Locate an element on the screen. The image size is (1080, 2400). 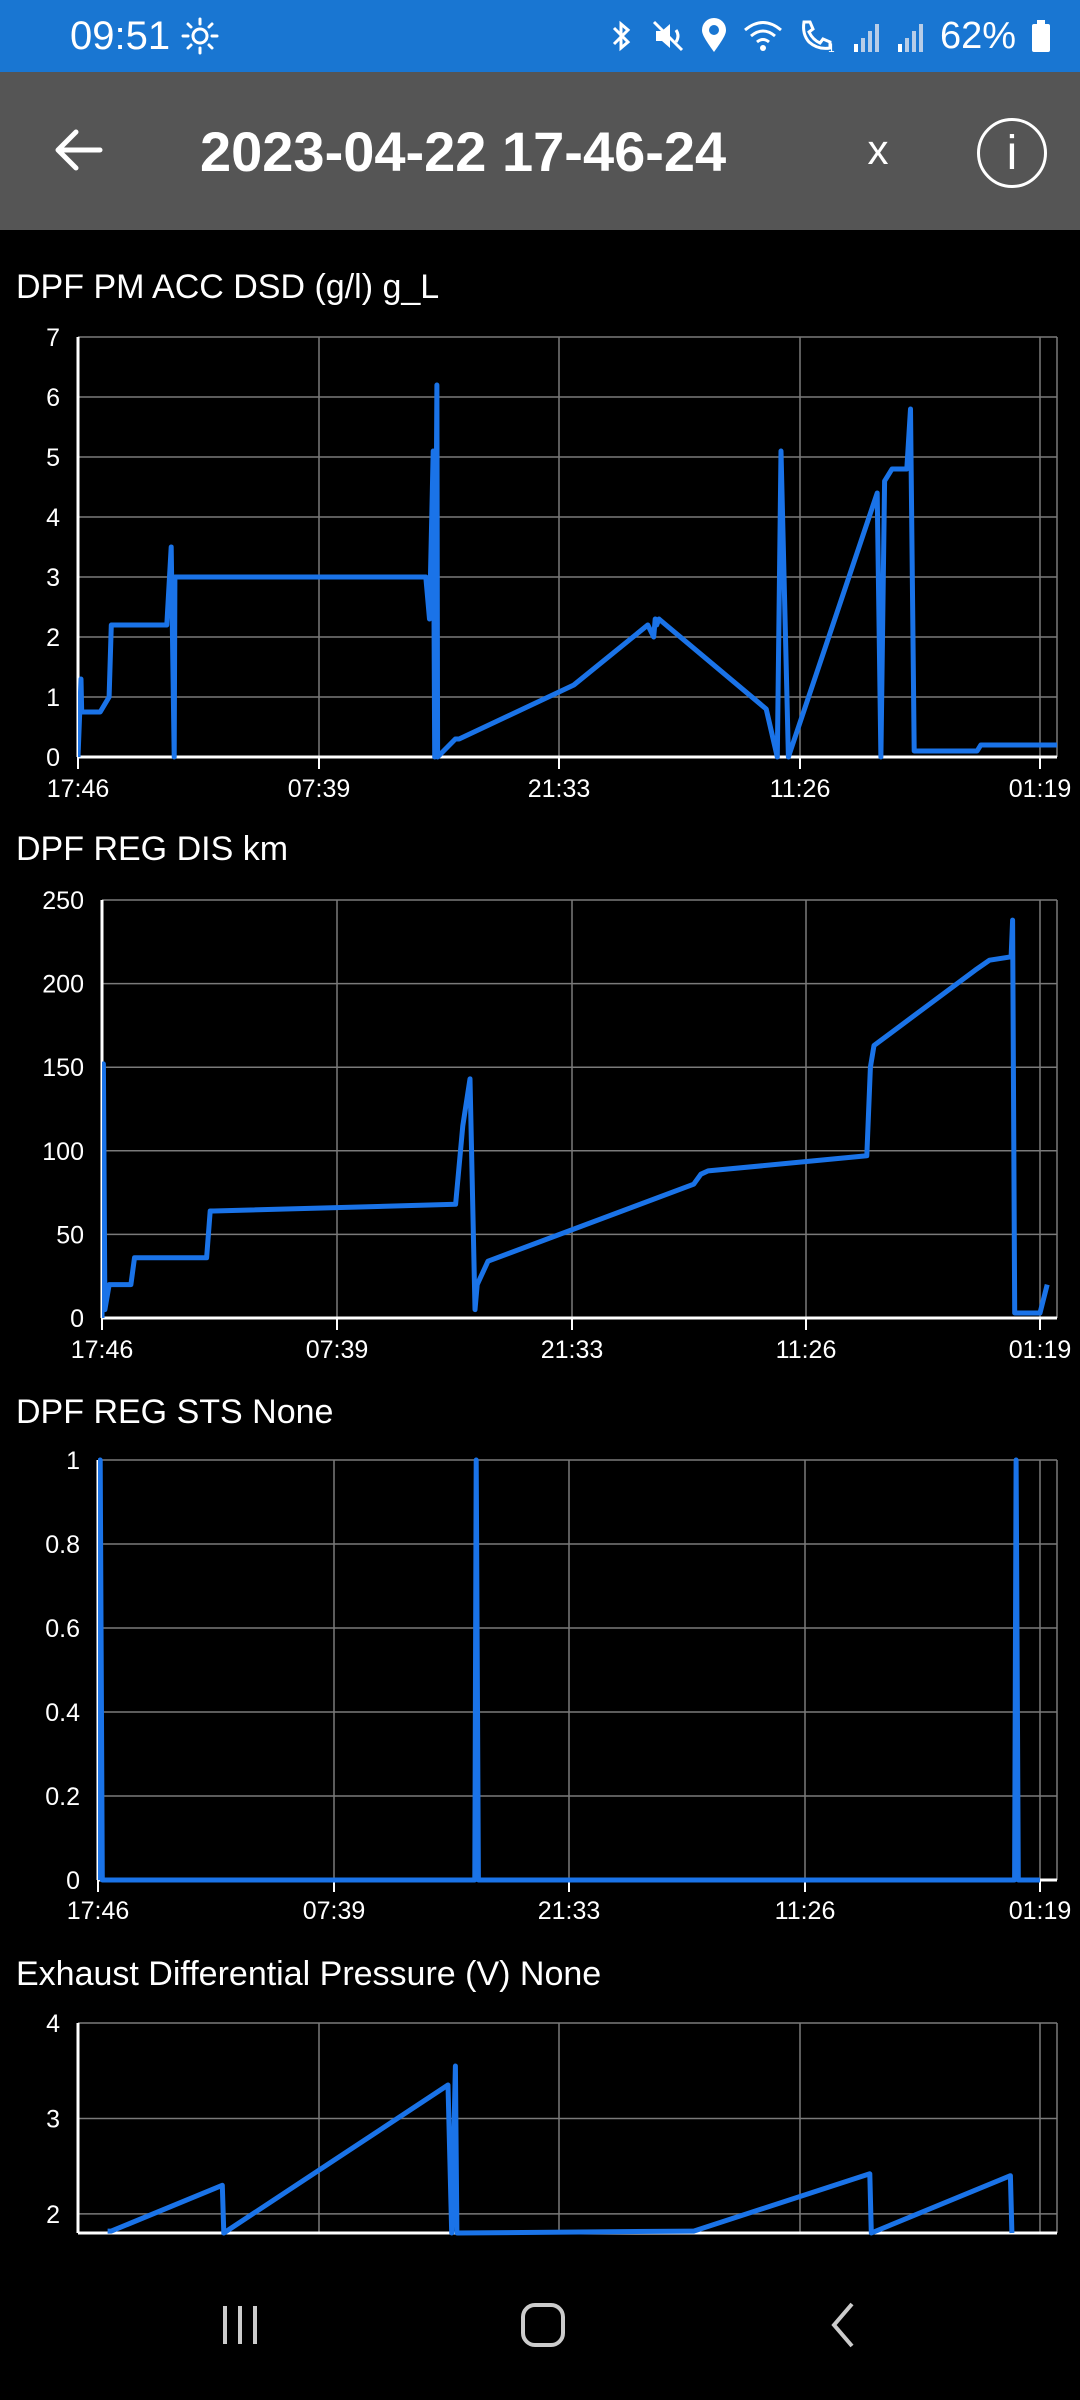
y-tick-label: 0.8 is located at coordinates (62, 1545).